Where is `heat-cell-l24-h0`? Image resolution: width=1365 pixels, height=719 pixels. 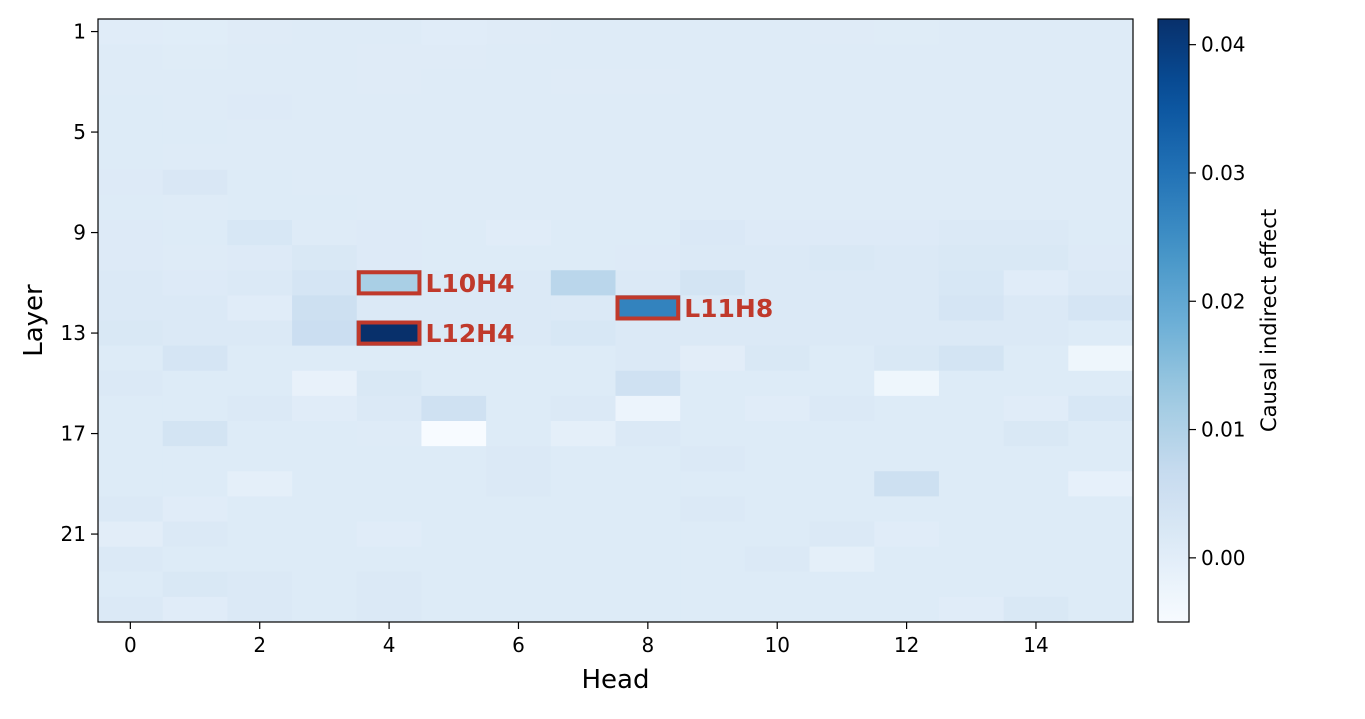
heat-cell-l24-h0 is located at coordinates (131, 609).